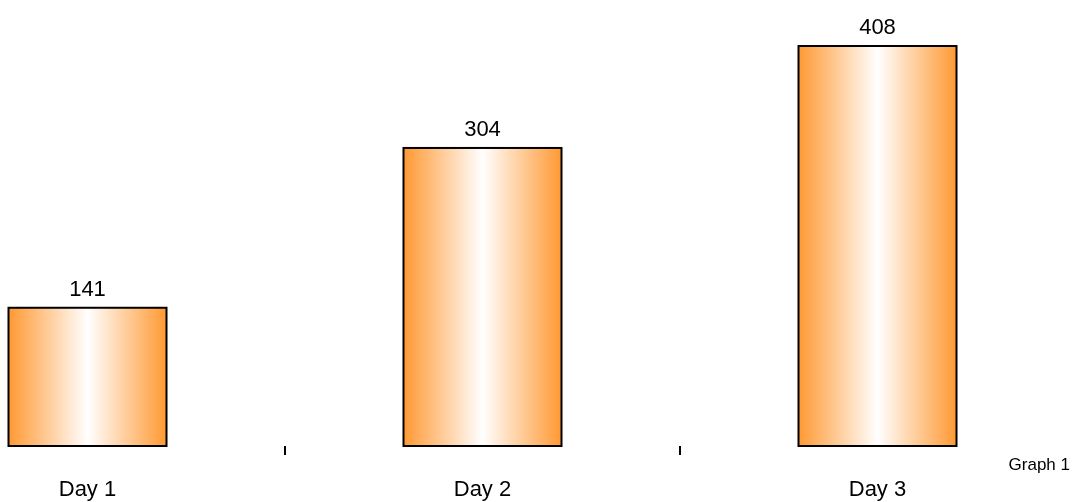 This screenshot has width=1075, height=502. Describe the element at coordinates (482, 128) in the screenshot. I see `data-label: 304` at that location.